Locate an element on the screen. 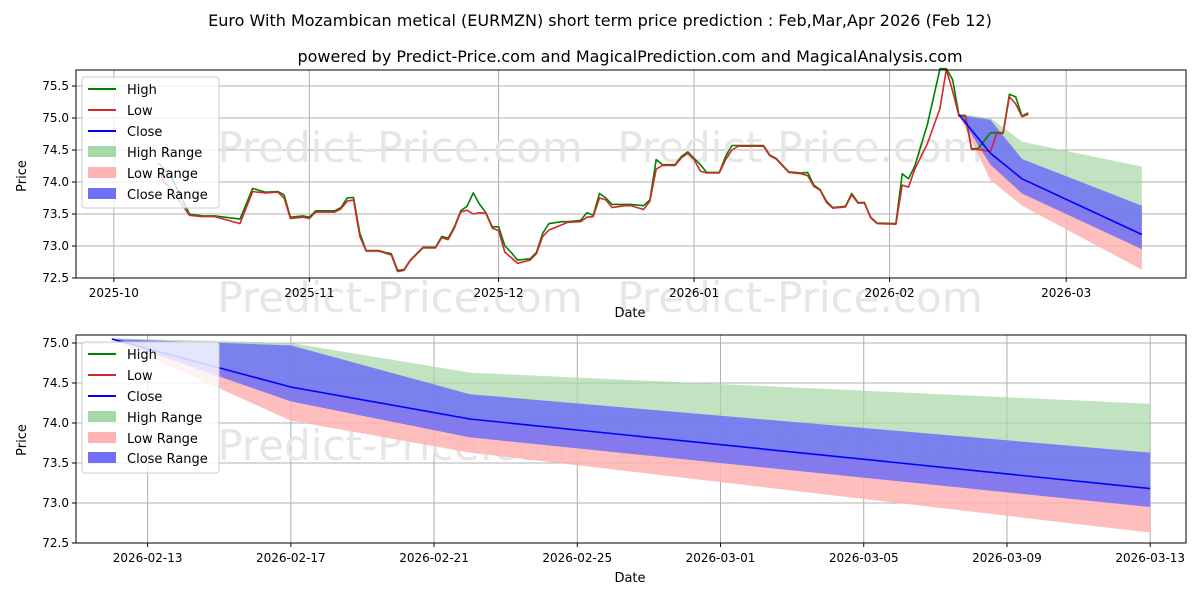  bottom-legend-close-range-swatch is located at coordinates (102, 457).